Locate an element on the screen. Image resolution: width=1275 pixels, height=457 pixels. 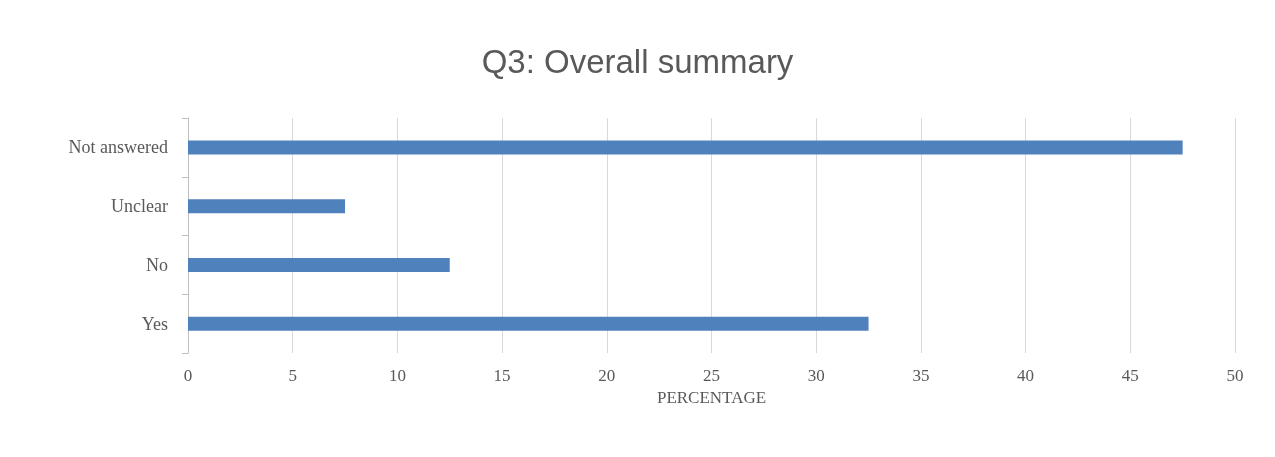
y-tick-label: No is located at coordinates (157, 264).